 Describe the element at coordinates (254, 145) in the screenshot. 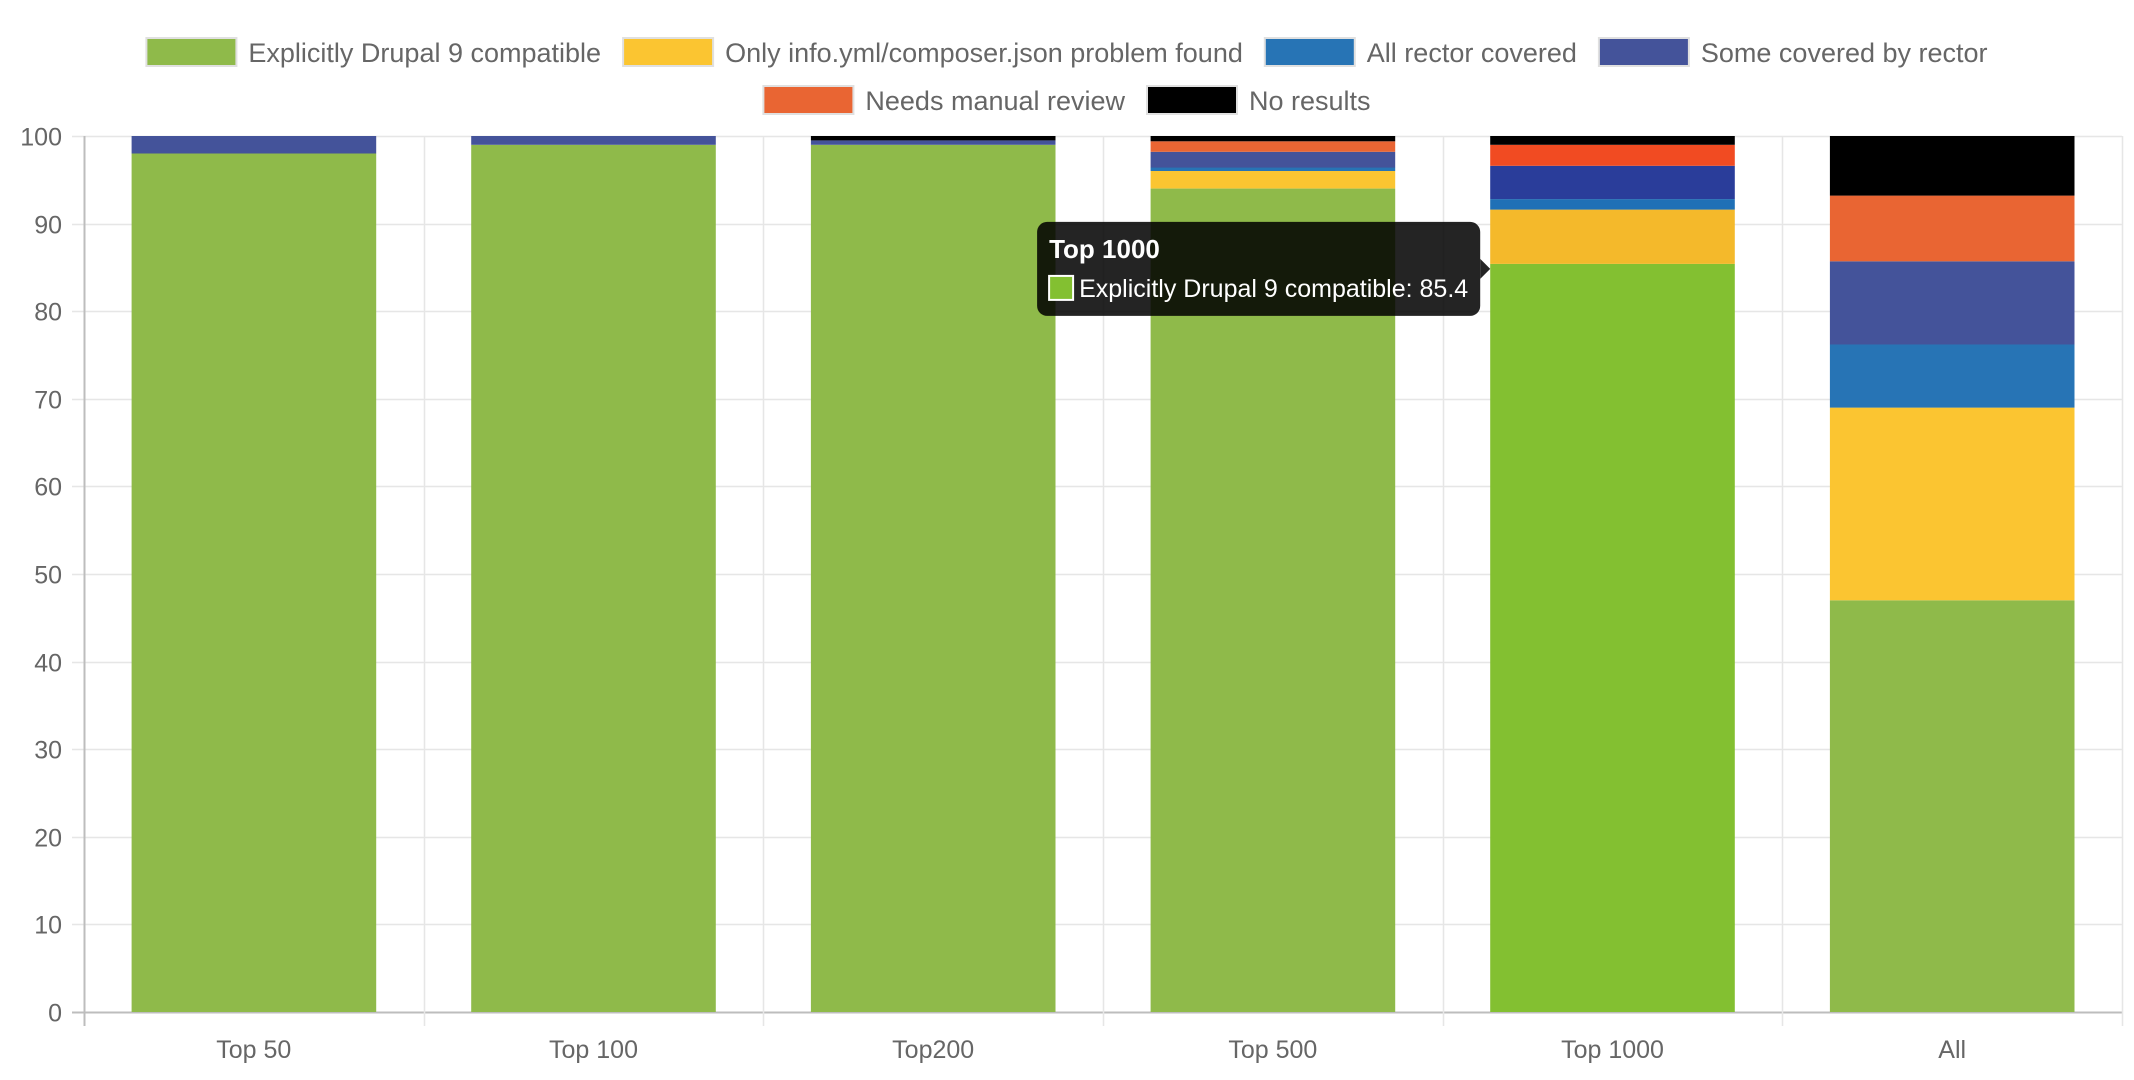

I see `bar-top-50-some-covered-by-rector` at that location.